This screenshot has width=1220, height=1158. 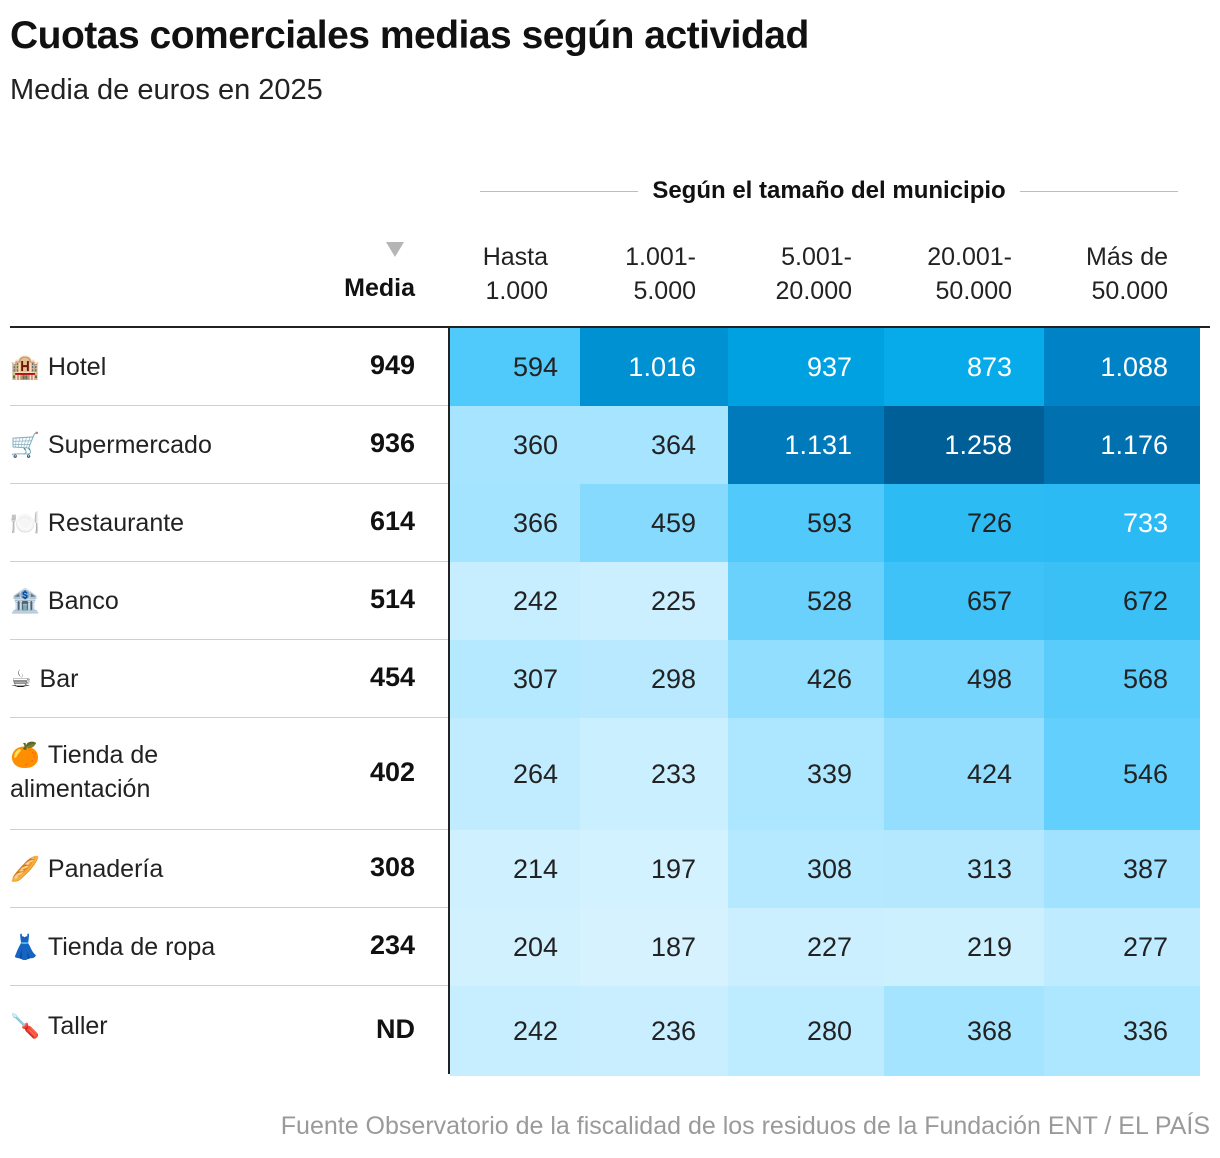 I want to click on column-header-line1: 1.001-, so click(x=660, y=257).